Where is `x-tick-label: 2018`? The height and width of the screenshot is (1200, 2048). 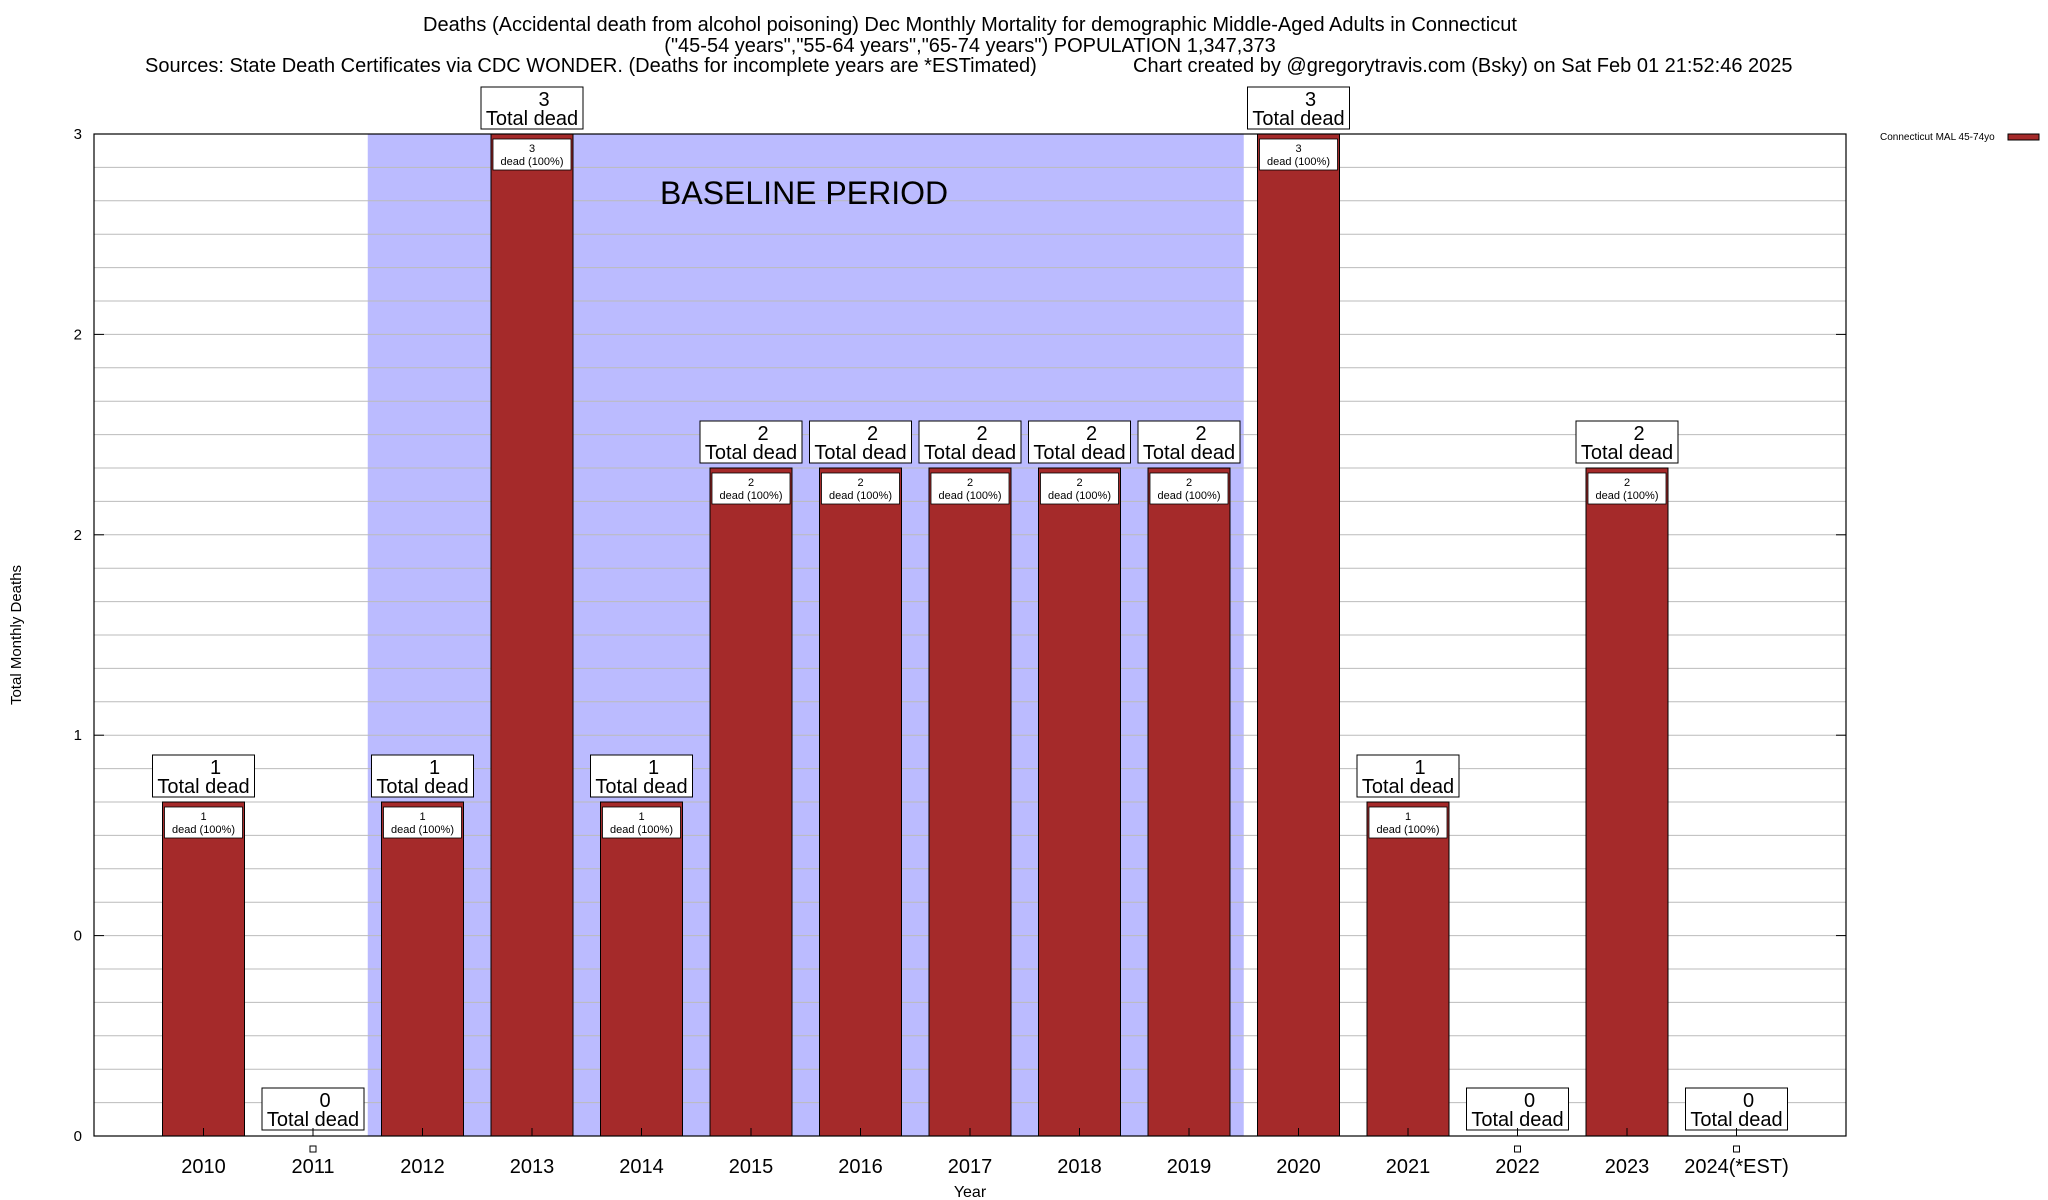
x-tick-label: 2018 is located at coordinates (1079, 1167).